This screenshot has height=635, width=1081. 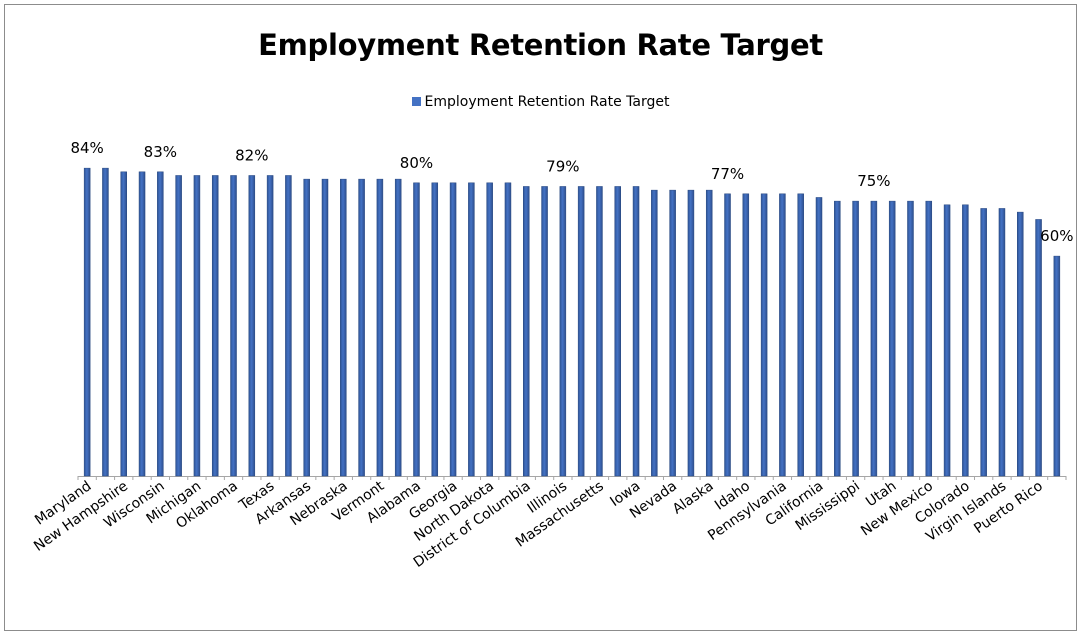 I want to click on bar-pennsylvania, so click(x=782, y=335).